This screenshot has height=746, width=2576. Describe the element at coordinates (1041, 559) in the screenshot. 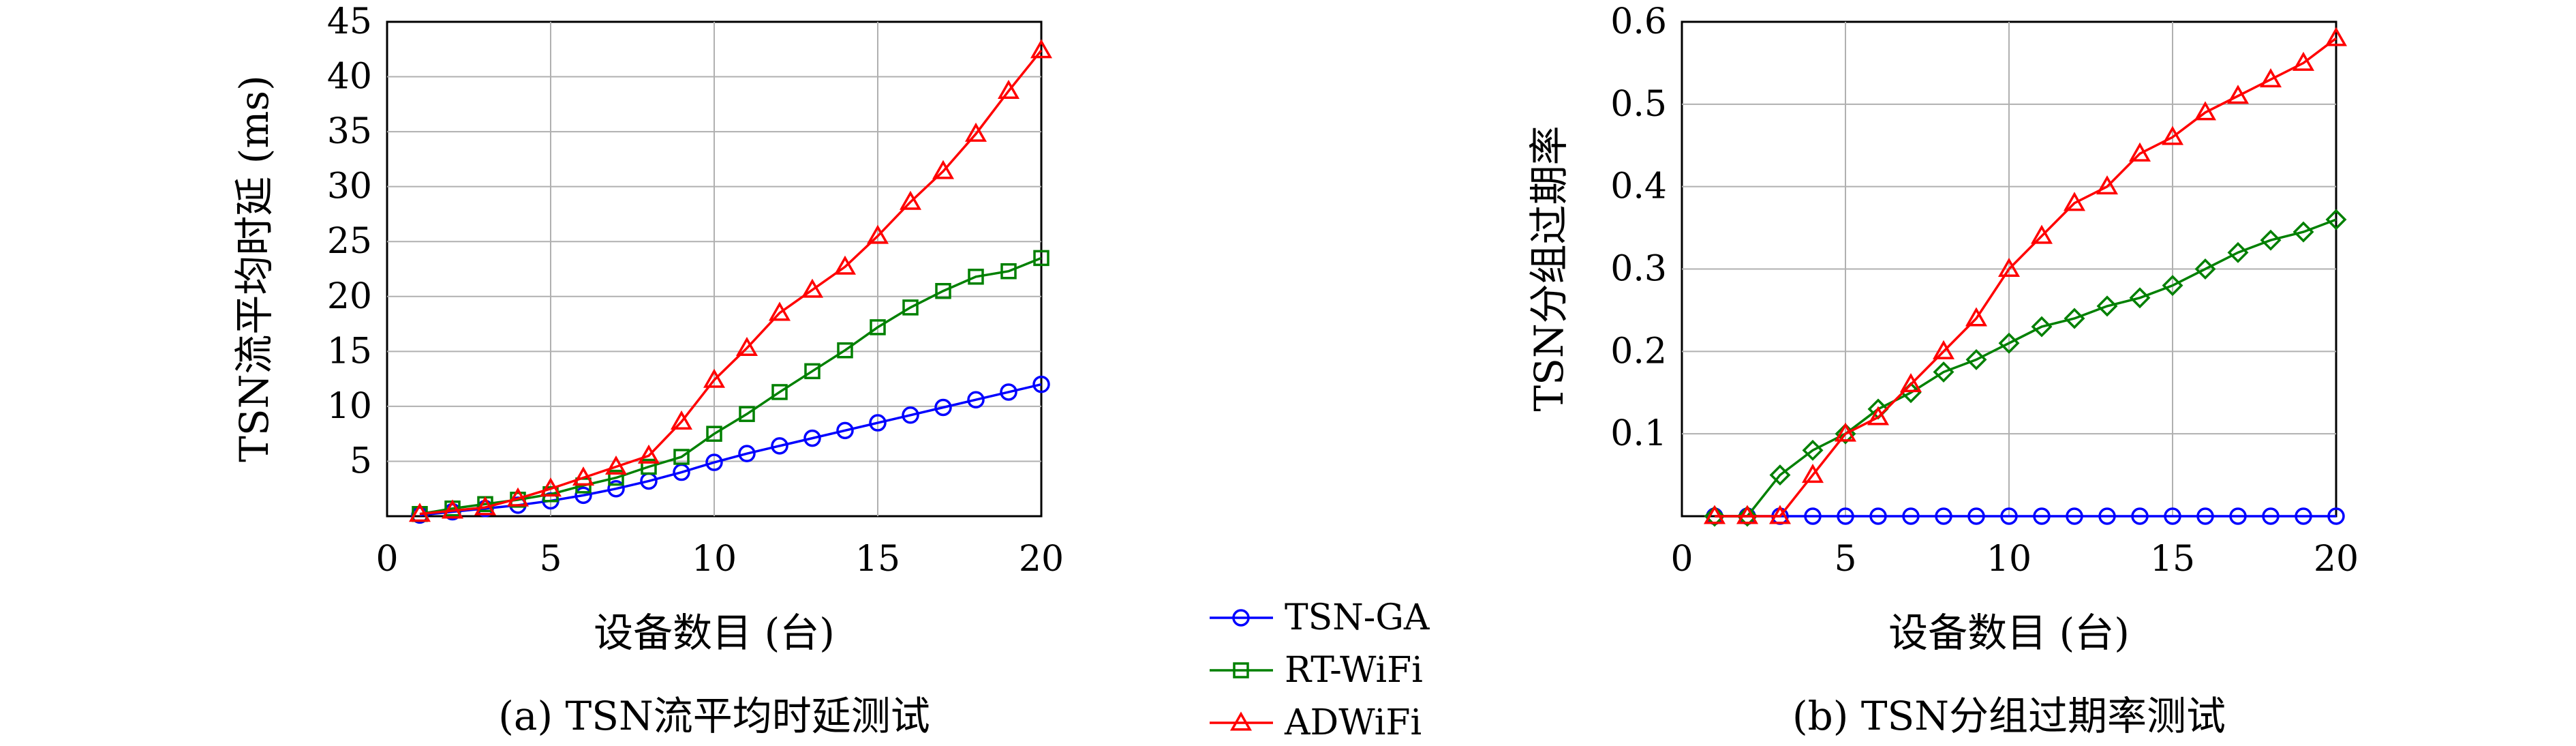

I see `x-tick-label: 20` at that location.